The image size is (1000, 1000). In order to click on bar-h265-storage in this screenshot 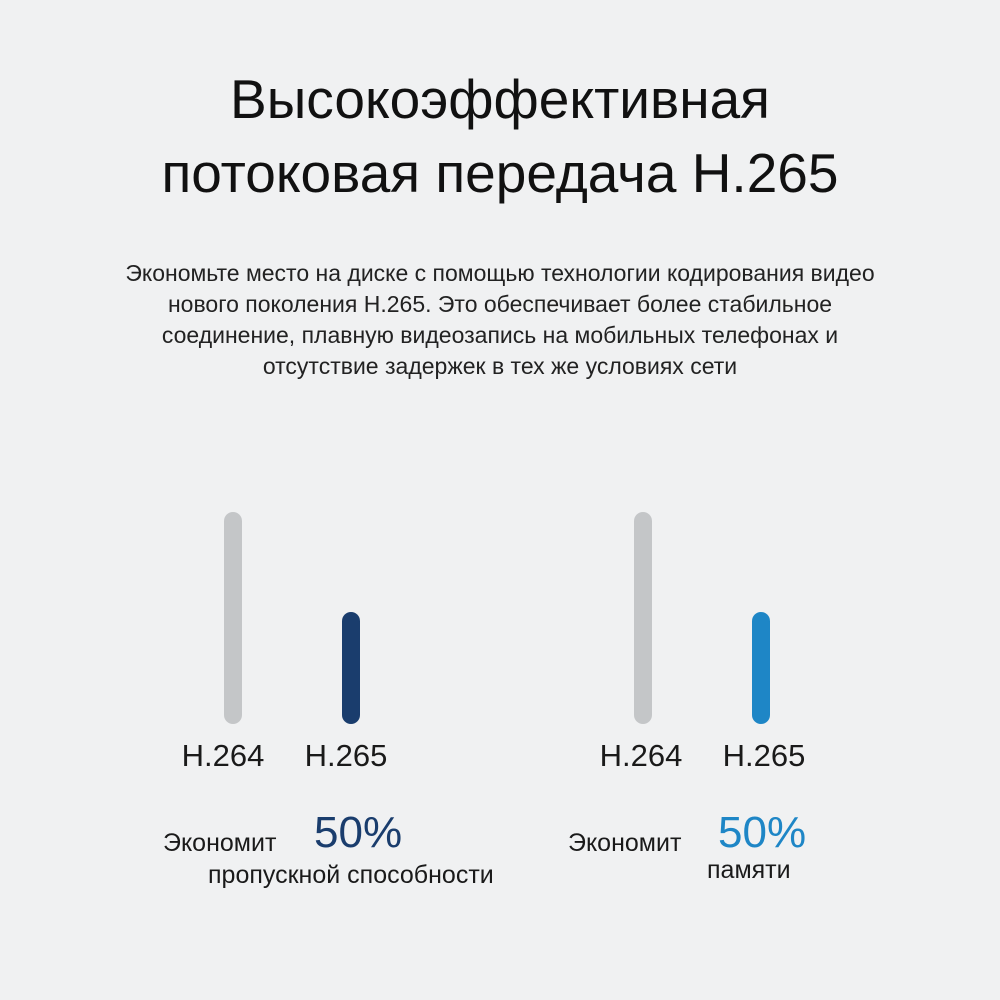, I will do `click(761, 668)`.